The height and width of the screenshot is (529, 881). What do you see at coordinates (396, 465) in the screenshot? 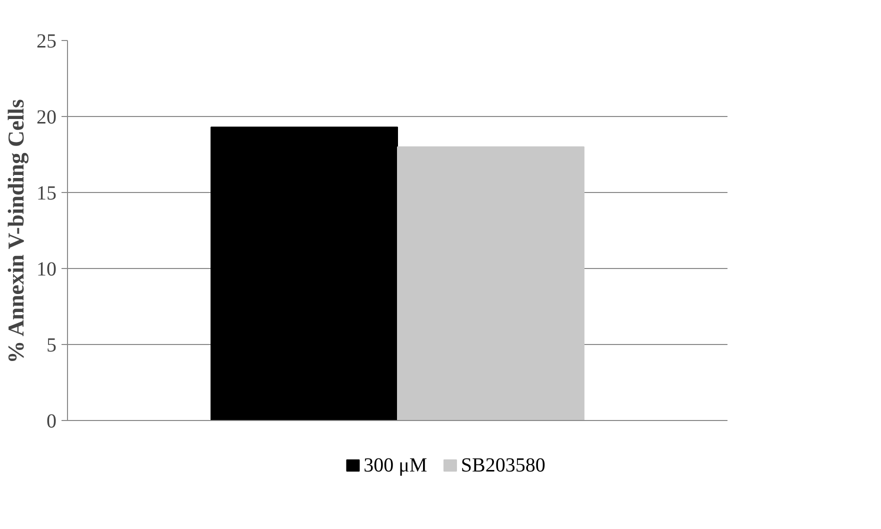
I see `legend-label: 300 μM` at bounding box center [396, 465].